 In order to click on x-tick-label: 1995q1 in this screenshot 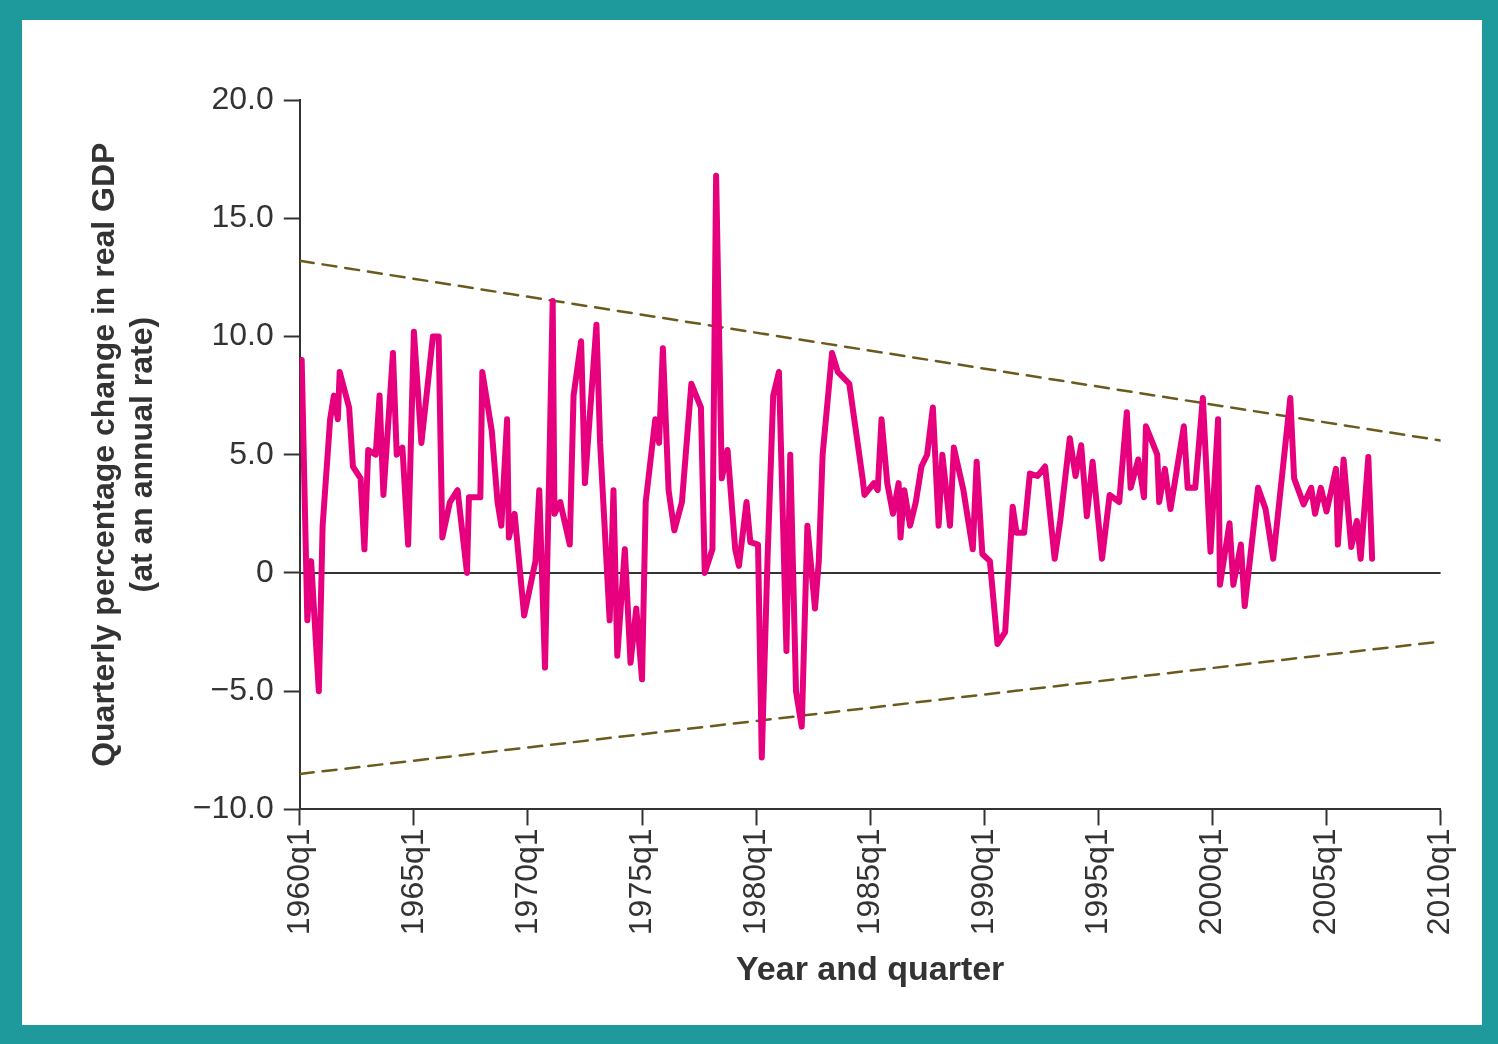, I will do `click(1096, 882)`.